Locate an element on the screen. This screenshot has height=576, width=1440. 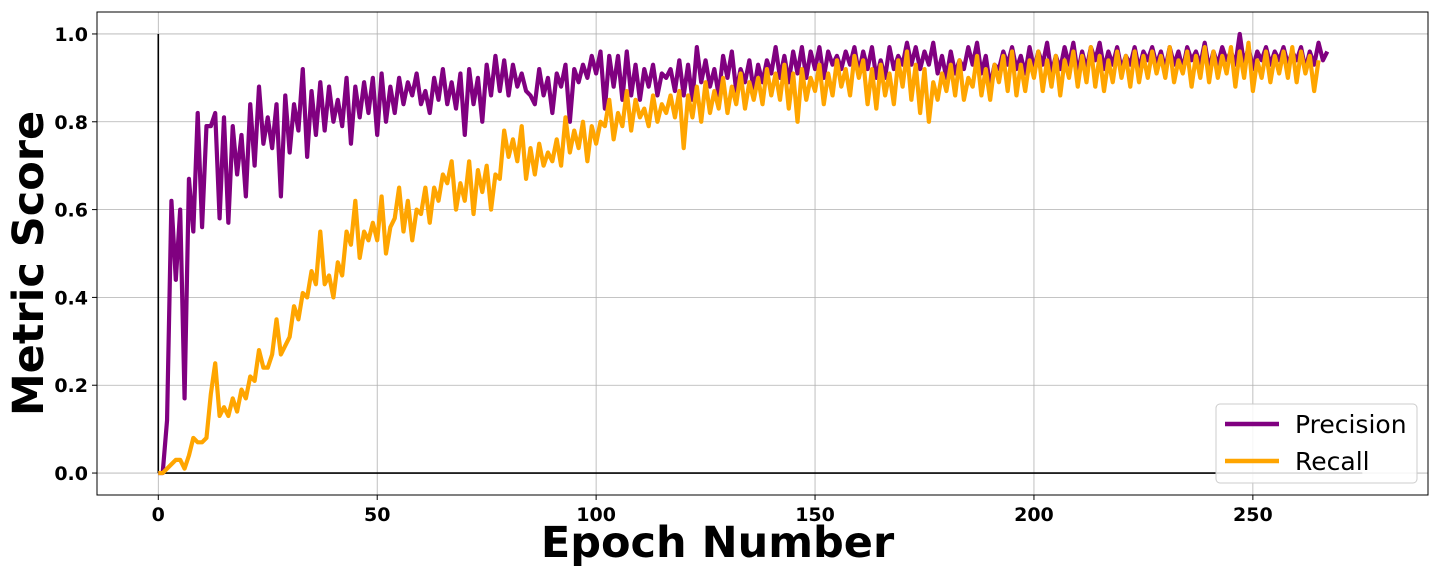
x-tick-label: 250 is located at coordinates (1253, 515).